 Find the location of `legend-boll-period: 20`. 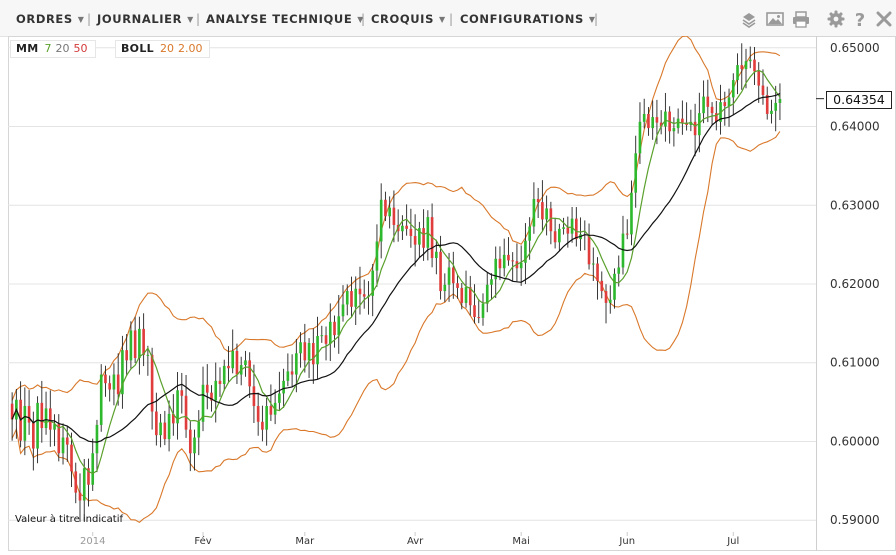

legend-boll-period: 20 is located at coordinates (166, 48).